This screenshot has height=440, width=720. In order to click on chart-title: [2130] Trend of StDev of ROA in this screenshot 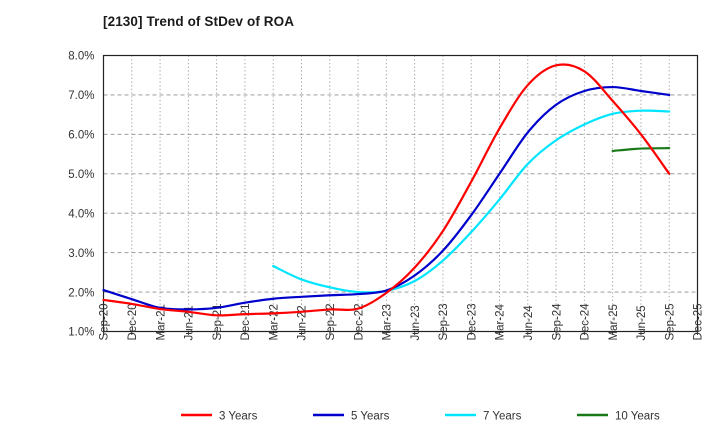, I will do `click(199, 21)`.